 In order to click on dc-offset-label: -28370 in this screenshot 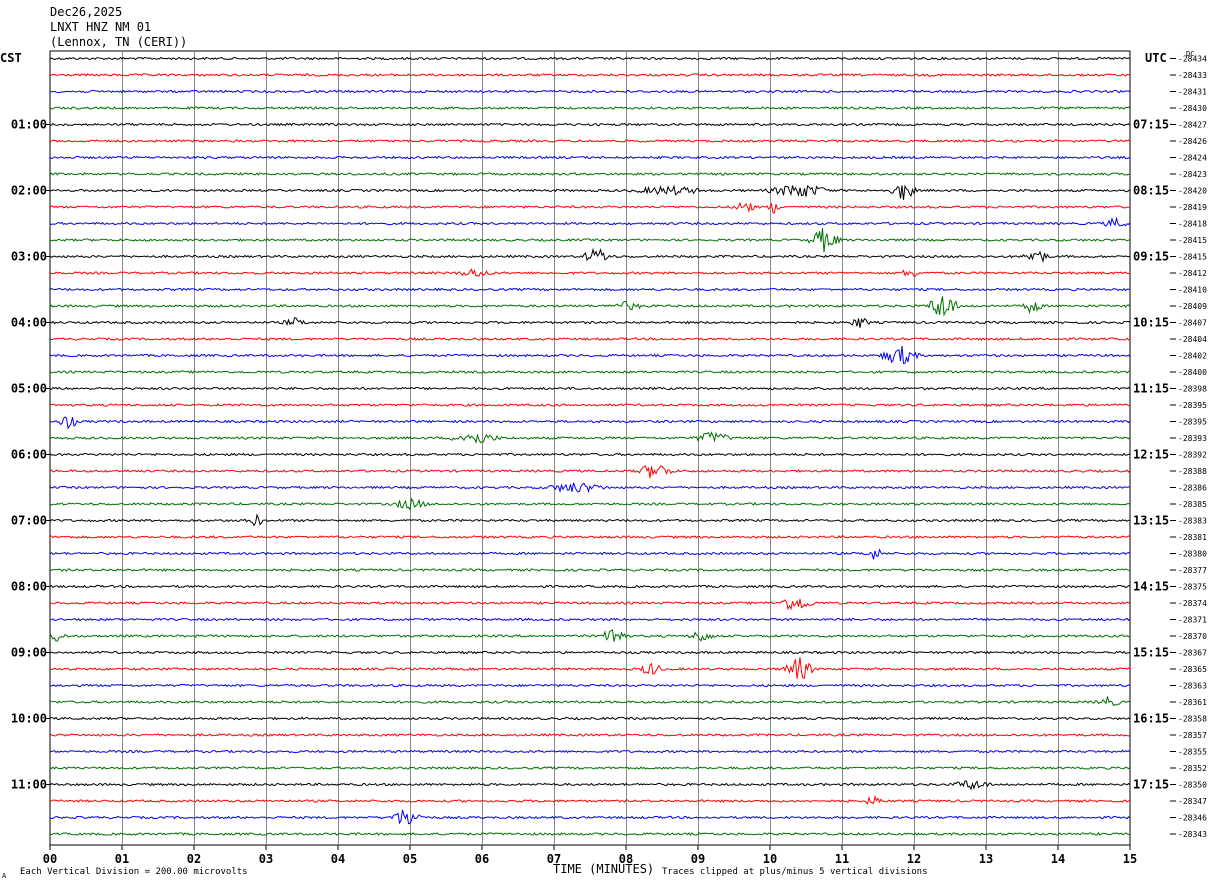, I will do `click(1192, 636)`.